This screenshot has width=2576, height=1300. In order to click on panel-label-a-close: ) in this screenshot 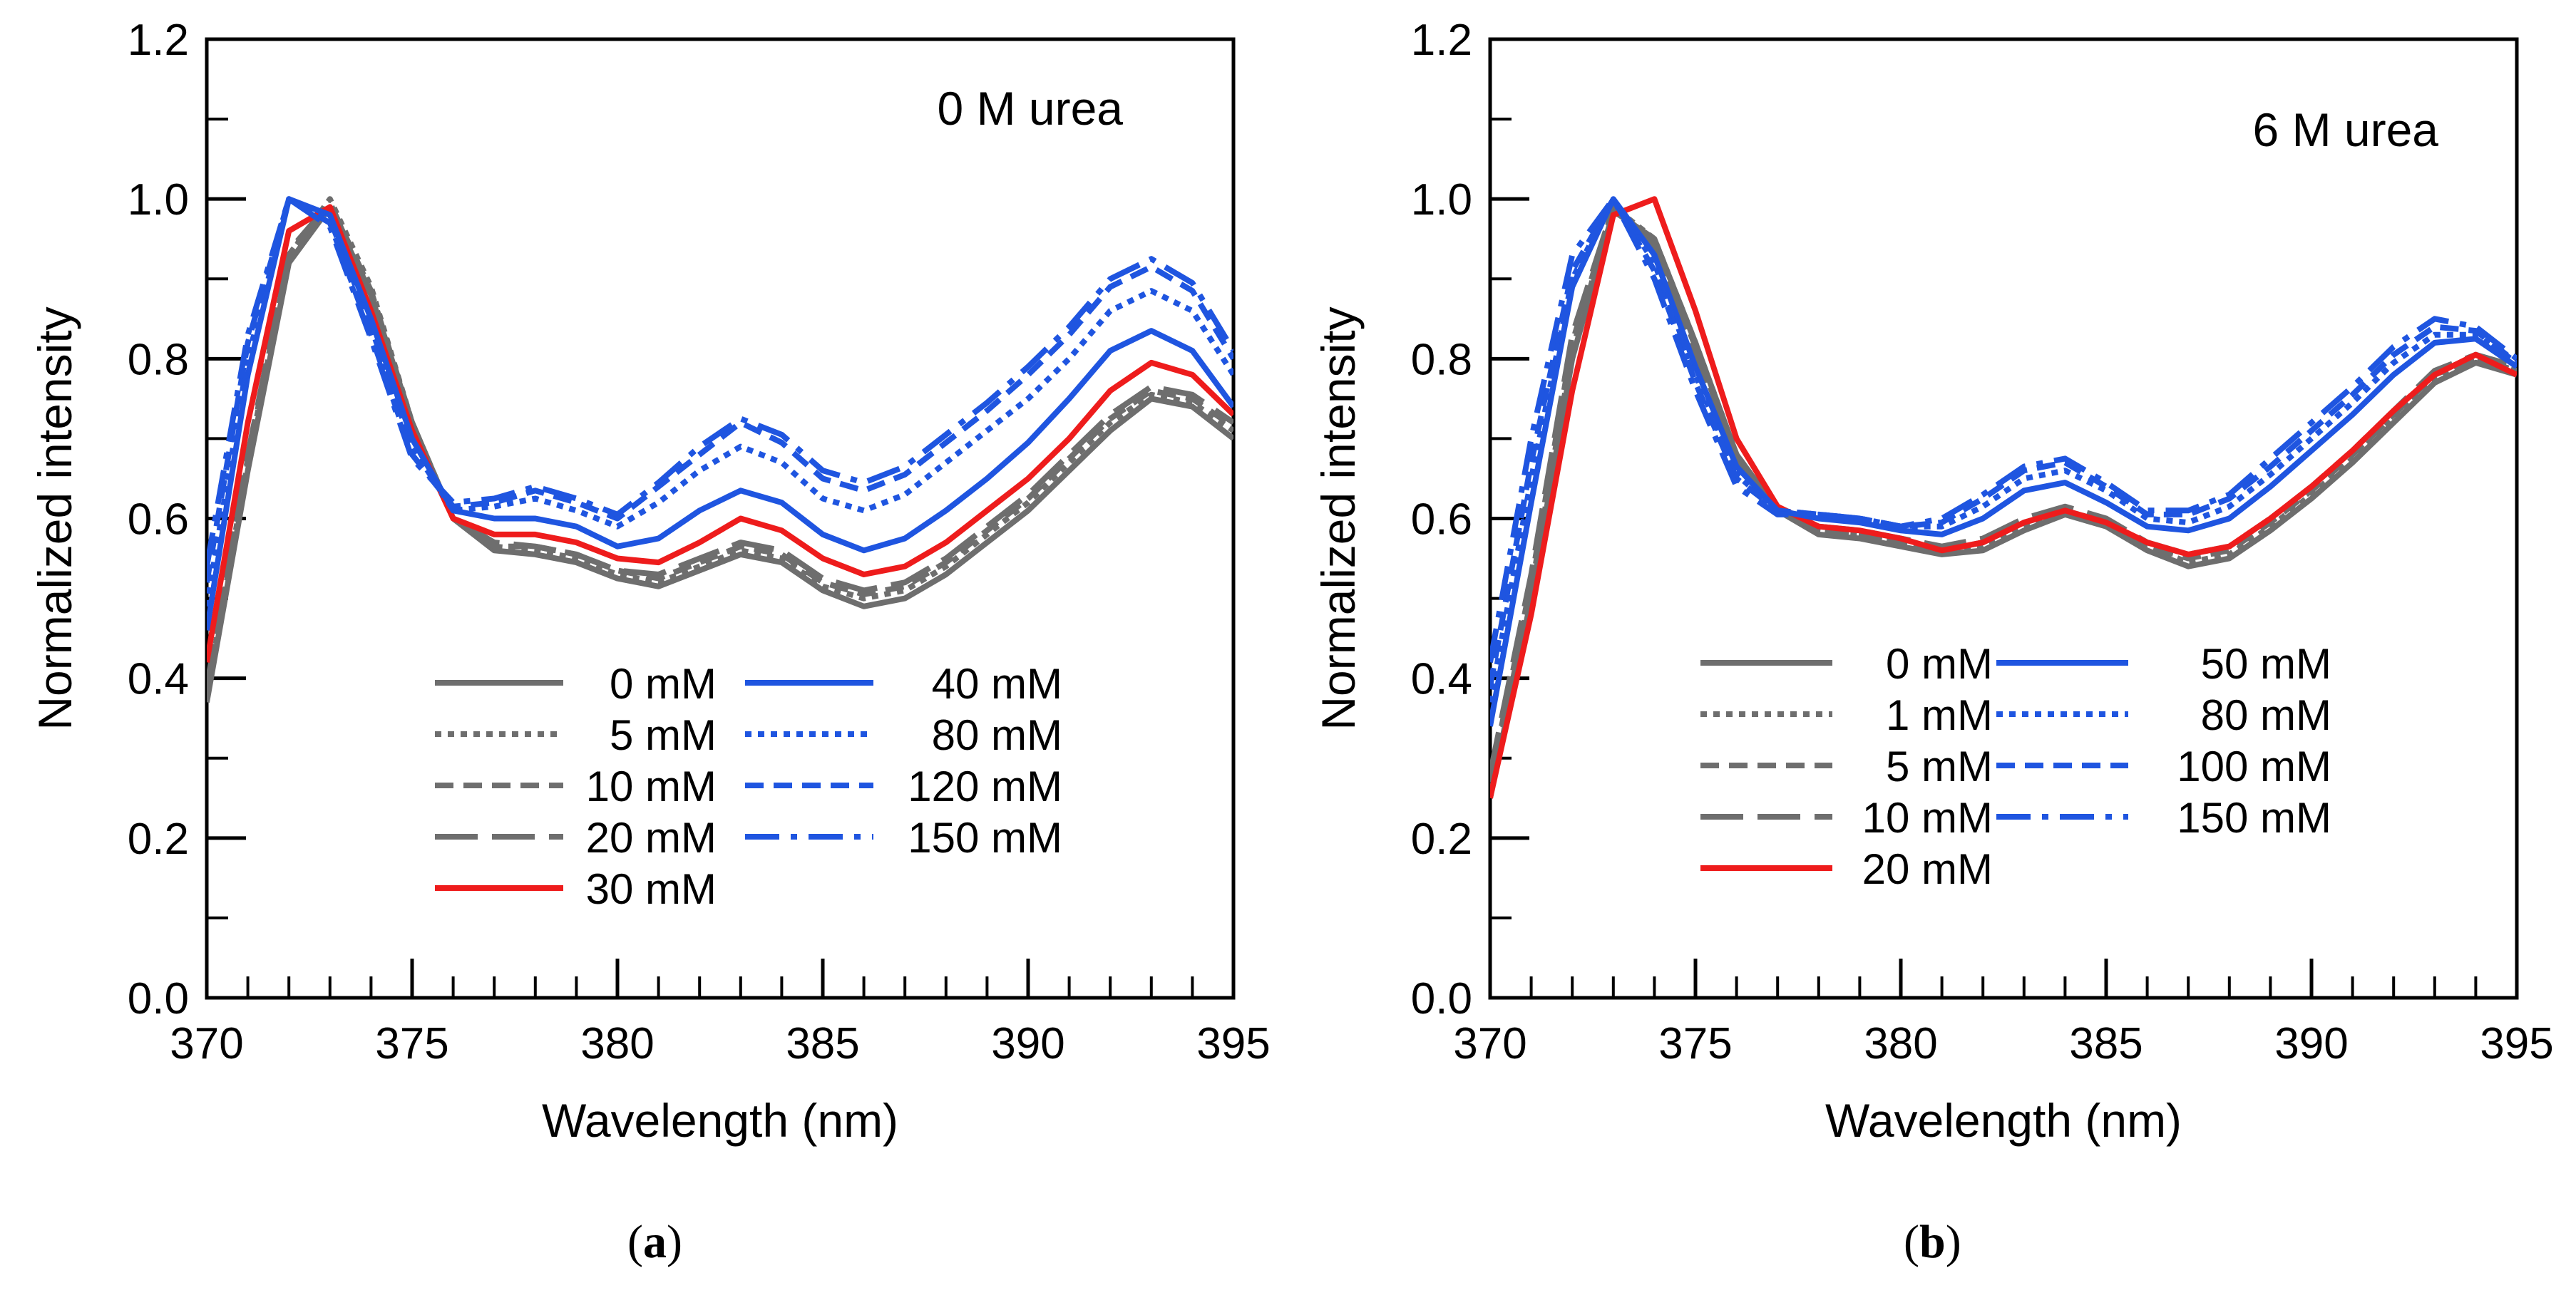, I will do `click(674, 1242)`.